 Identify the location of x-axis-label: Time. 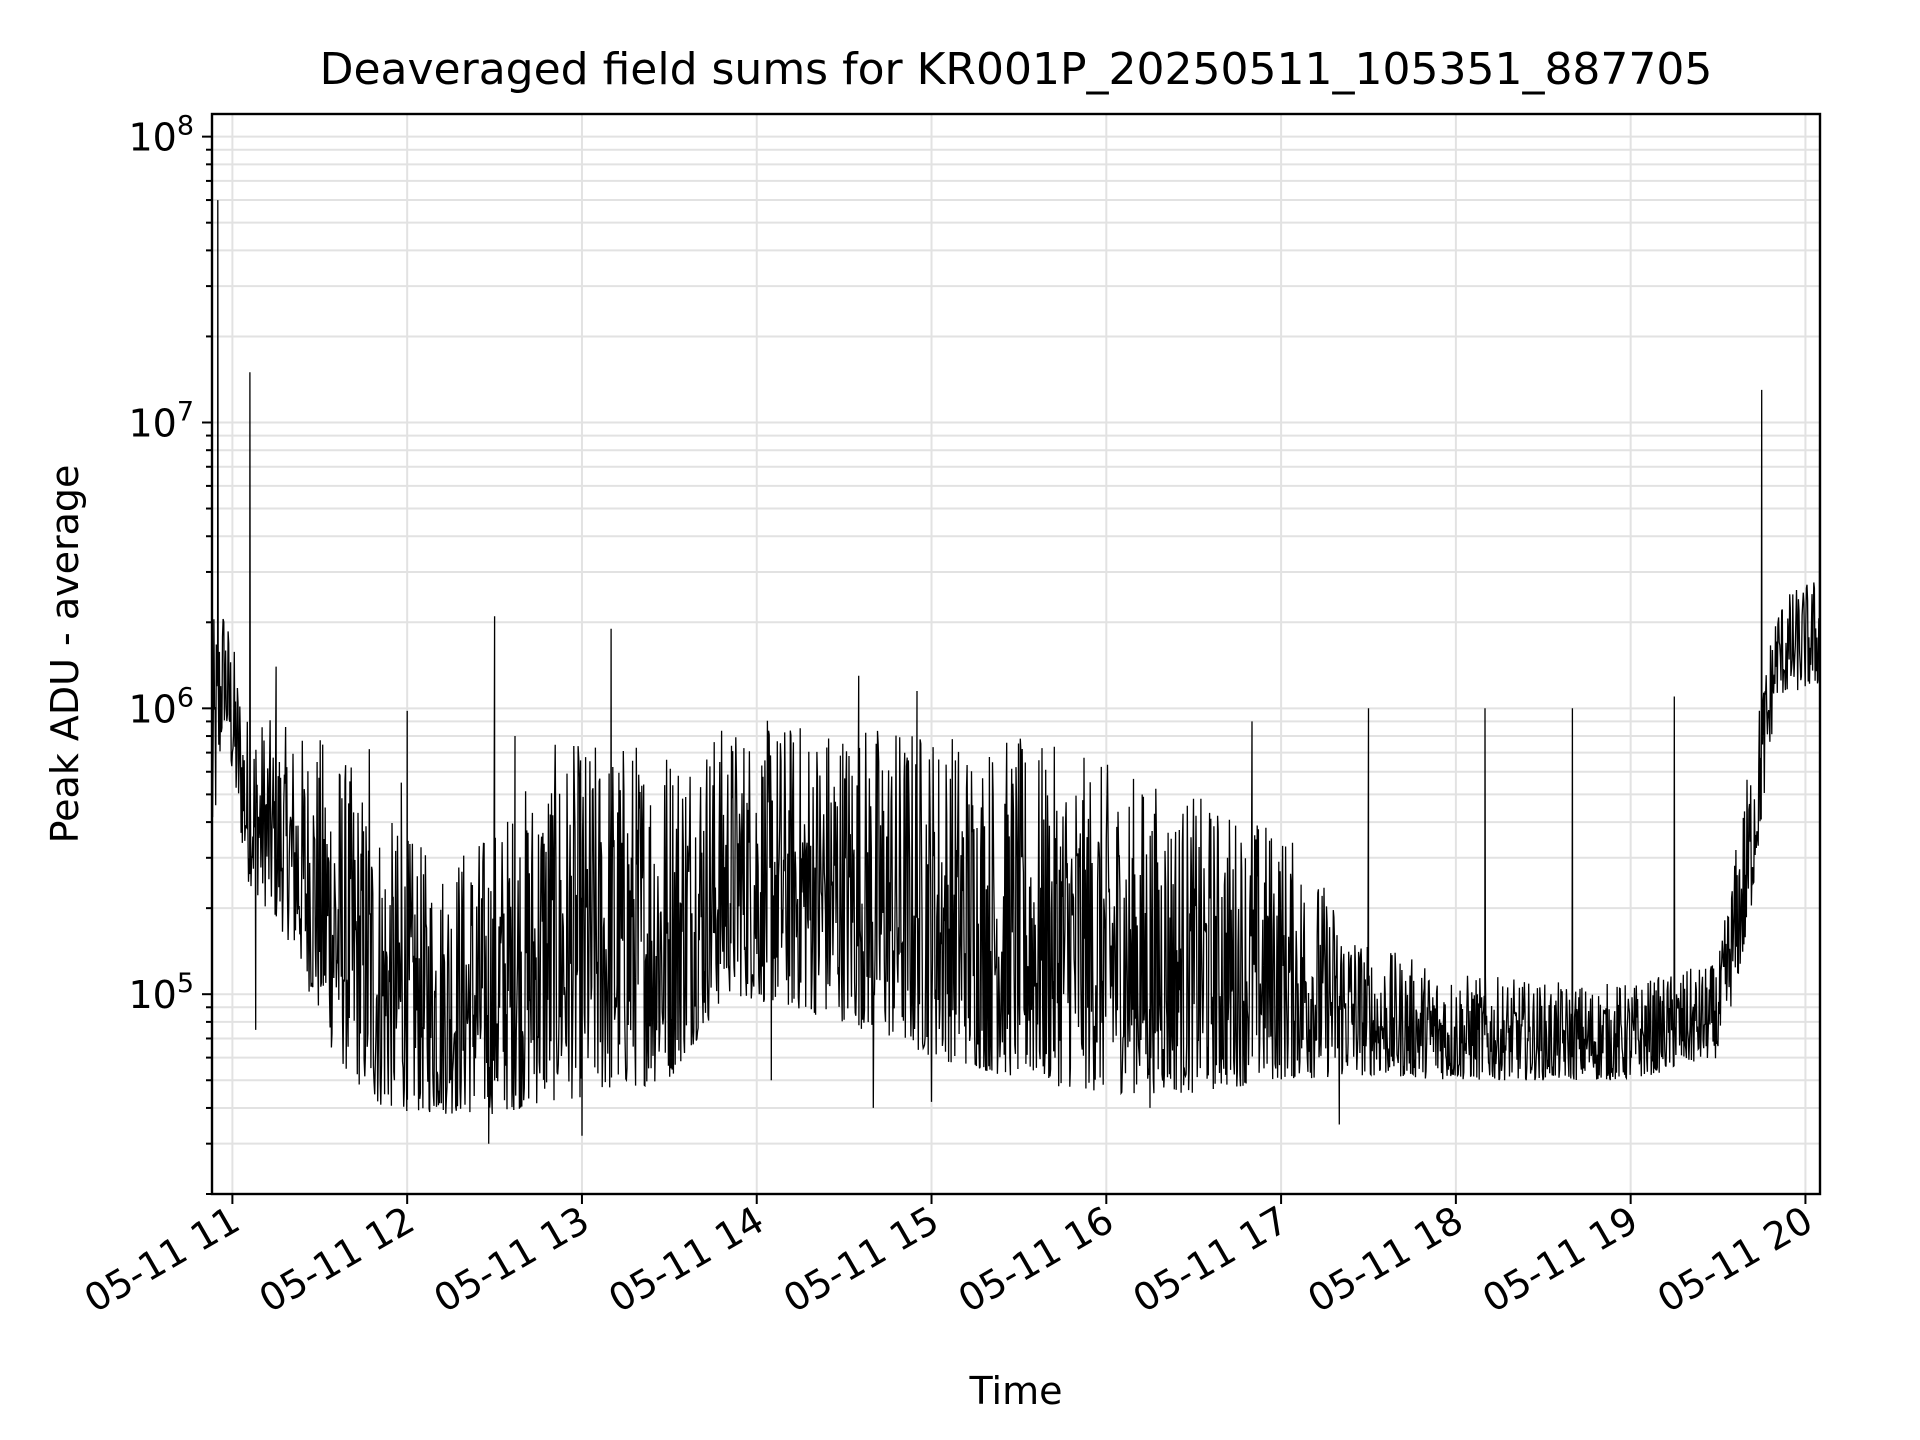
(1016, 1391).